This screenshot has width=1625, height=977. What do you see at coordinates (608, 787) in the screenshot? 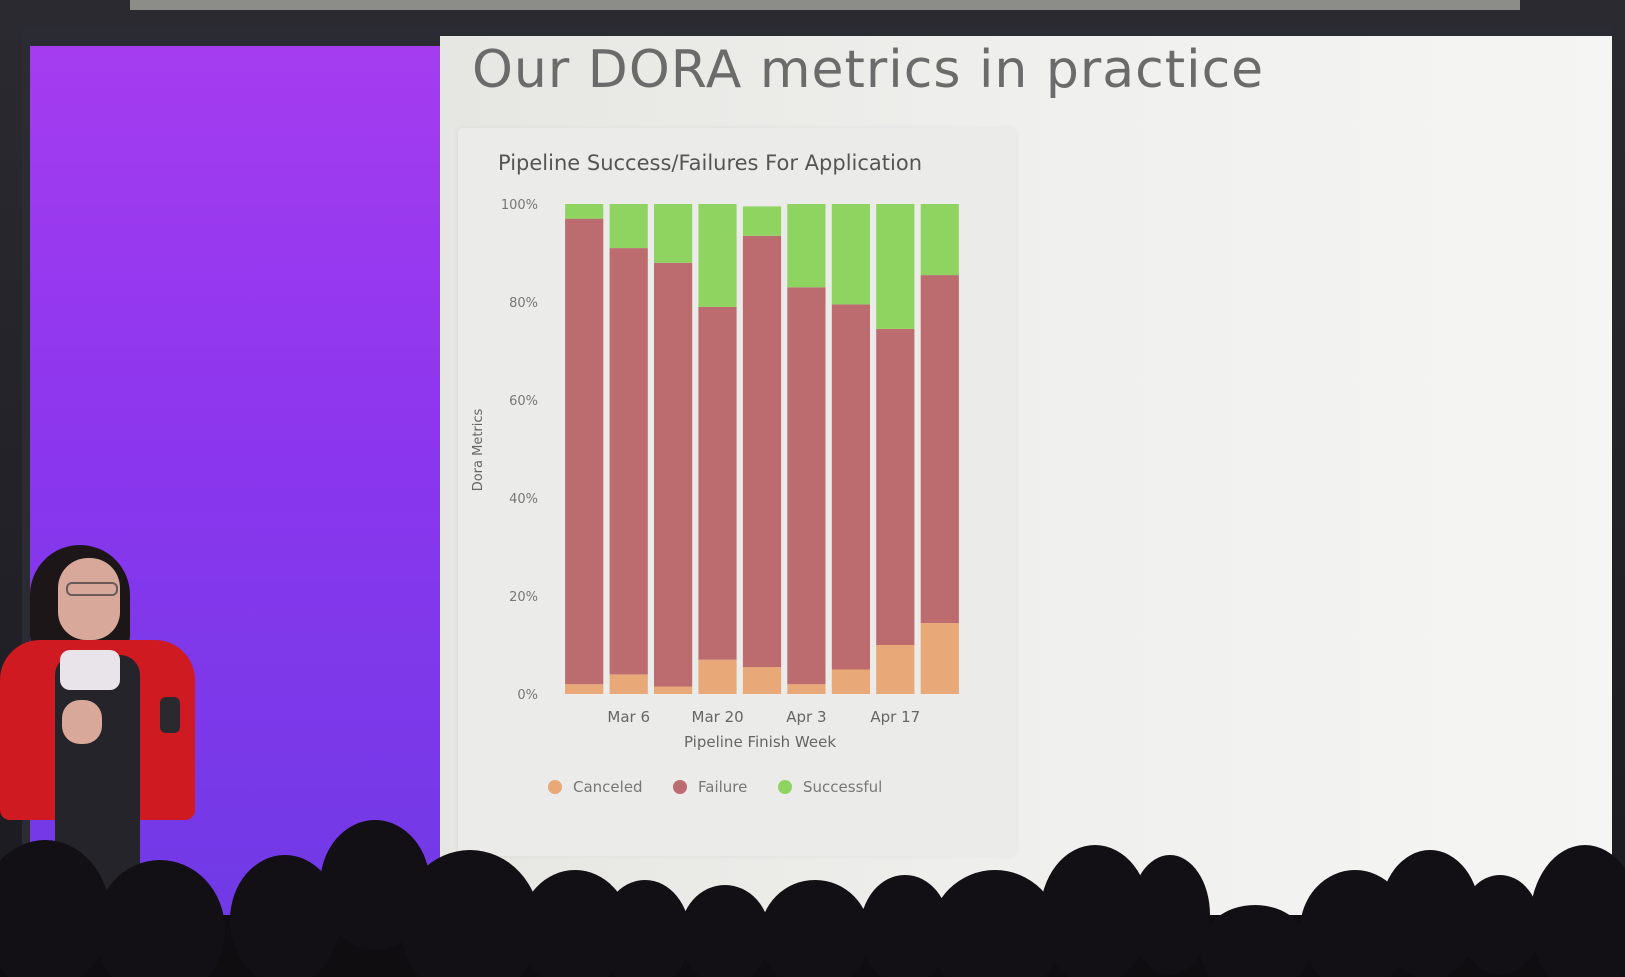
I see `legend-label: Canceled` at bounding box center [608, 787].